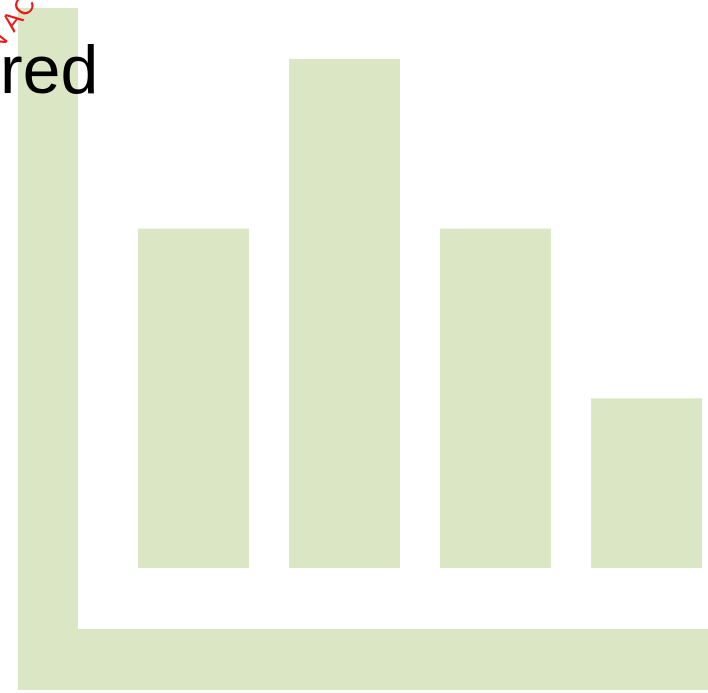 The width and height of the screenshot is (708, 693). What do you see at coordinates (48, 349) in the screenshot?
I see `y-axis-bar` at bounding box center [48, 349].